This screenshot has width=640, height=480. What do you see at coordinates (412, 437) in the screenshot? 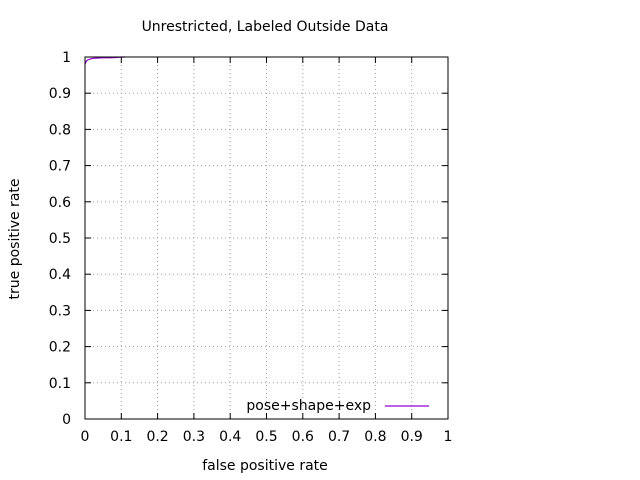
I see `x-tick-label: 0.9` at bounding box center [412, 437].